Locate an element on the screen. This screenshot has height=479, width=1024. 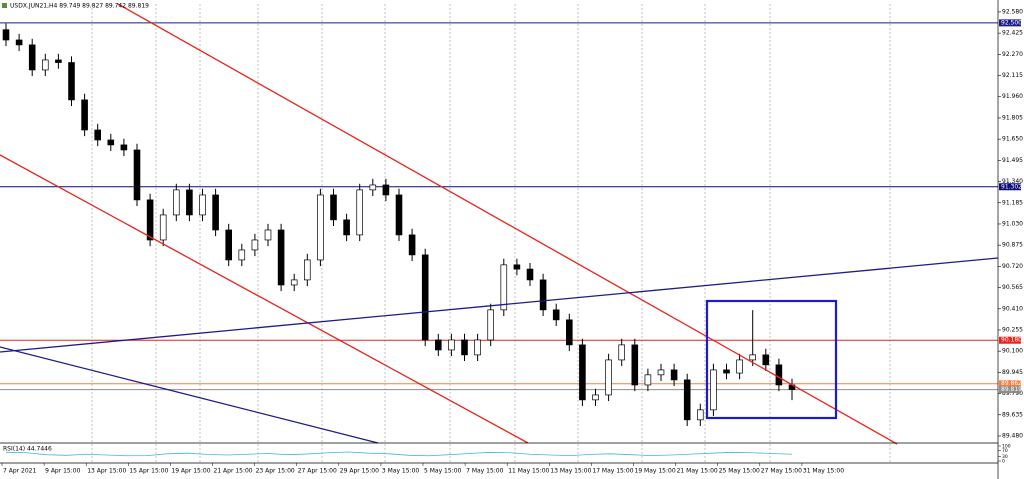
x-tick-label: 21 Apr 15:00 is located at coordinates (233, 471).